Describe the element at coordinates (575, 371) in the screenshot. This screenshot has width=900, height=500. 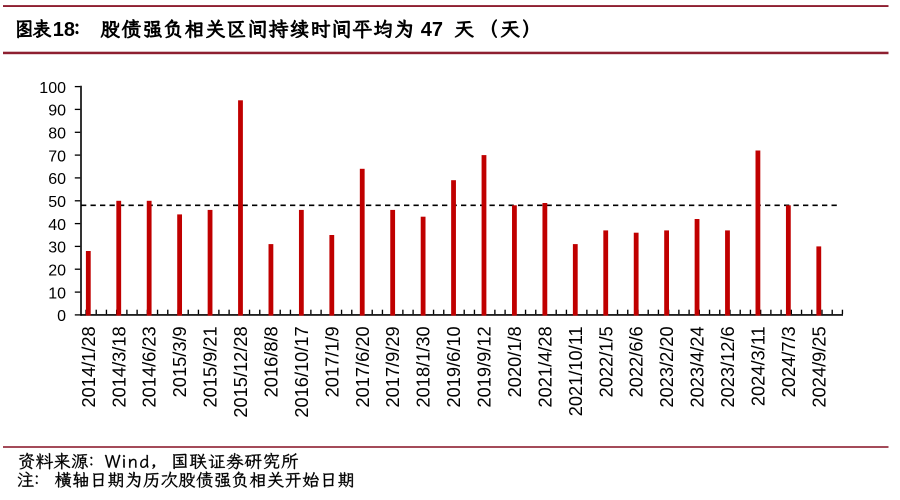
I see `svg-text: 2021/10/11` at that location.